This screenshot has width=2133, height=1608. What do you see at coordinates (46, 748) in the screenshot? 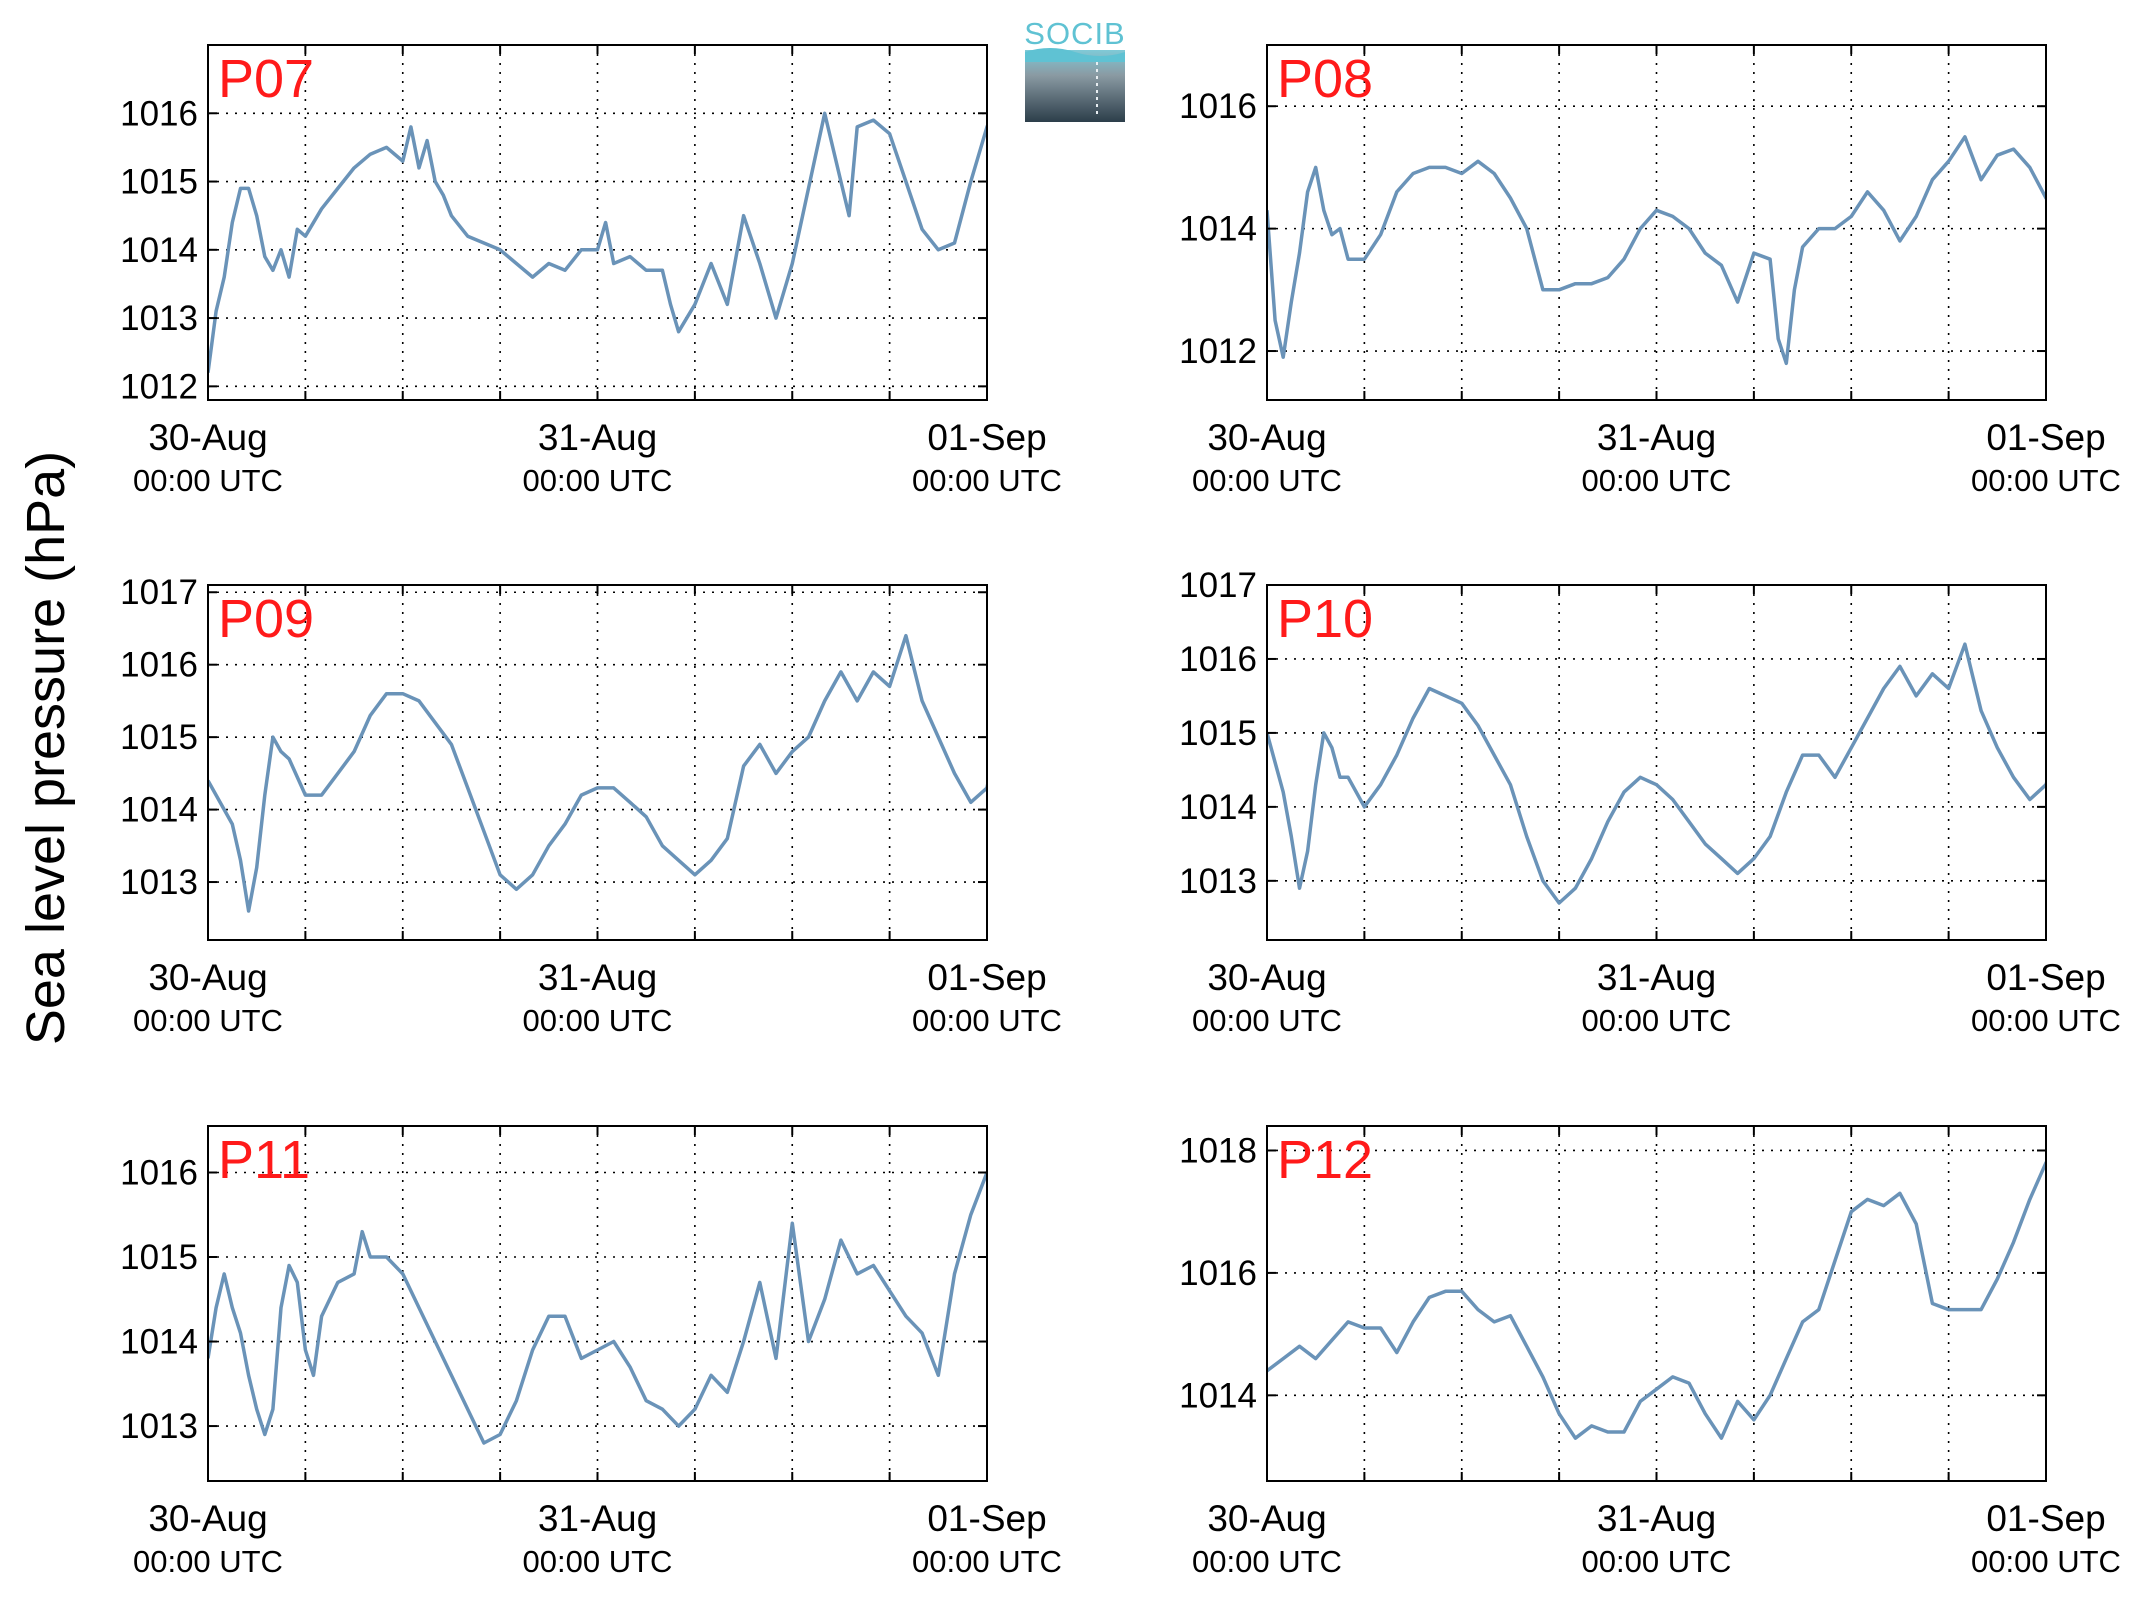
I see `y-axis-label: Sea level pressure (hPa)` at bounding box center [46, 748].